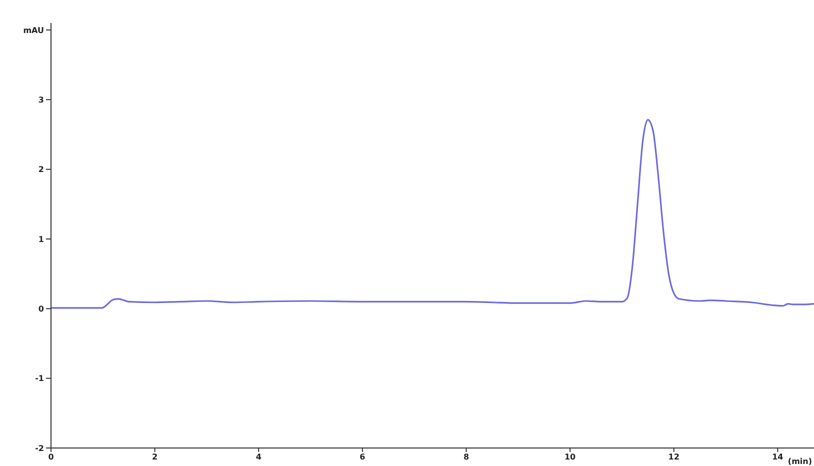 The height and width of the screenshot is (466, 814). I want to click on x-tick-label: 10, so click(570, 457).